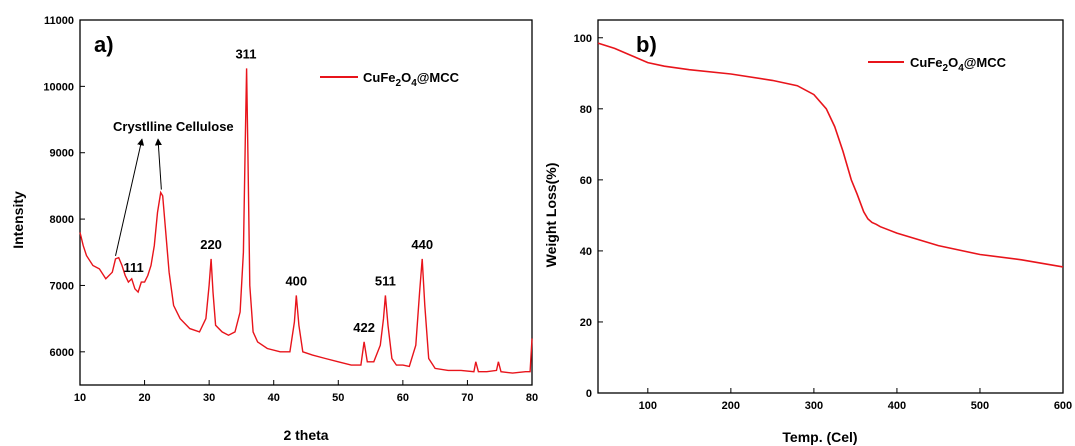 The height and width of the screenshot is (446, 1075). What do you see at coordinates (59, 21) in the screenshot?
I see `y-tick-label: 11000` at bounding box center [59, 21].